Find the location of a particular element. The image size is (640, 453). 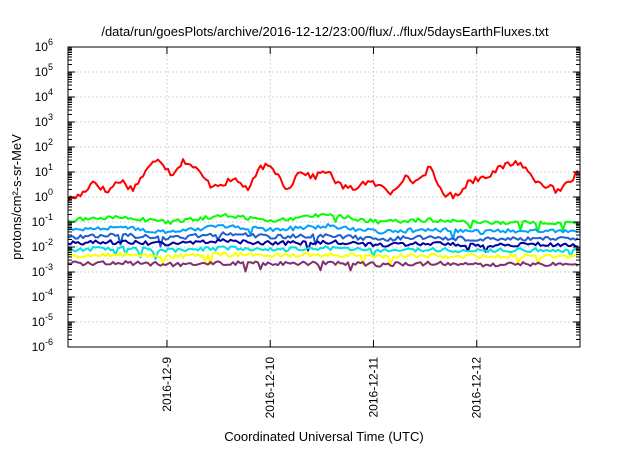

y-tick-label-exponent: 0 is located at coordinates (50, 192).